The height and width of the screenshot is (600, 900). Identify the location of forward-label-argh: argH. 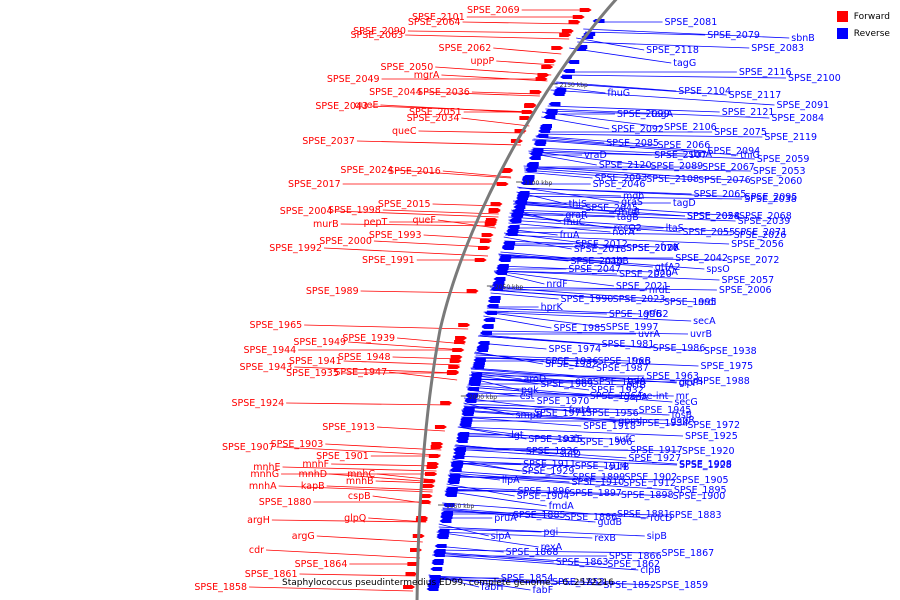
(258, 520).